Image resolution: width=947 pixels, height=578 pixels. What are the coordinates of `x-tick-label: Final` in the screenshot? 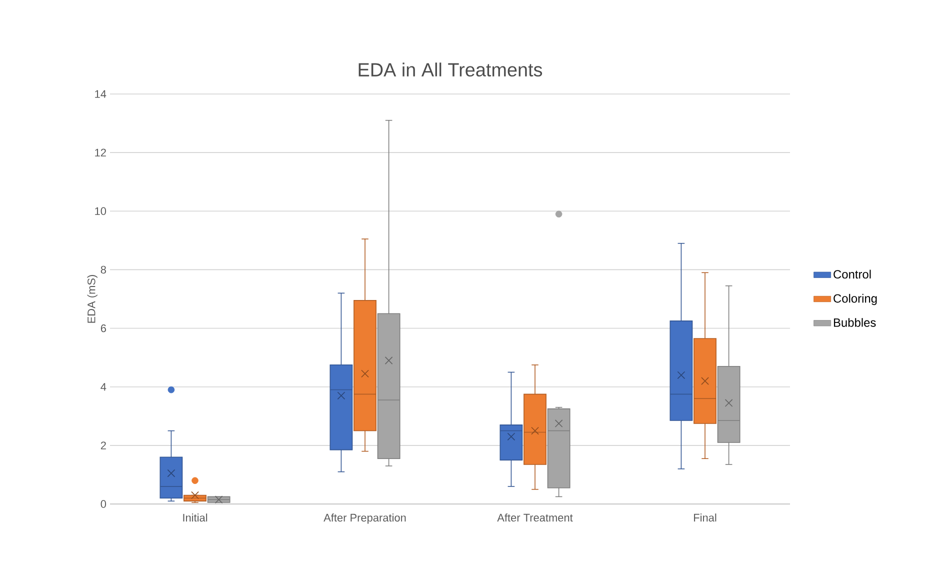 It's located at (705, 518).